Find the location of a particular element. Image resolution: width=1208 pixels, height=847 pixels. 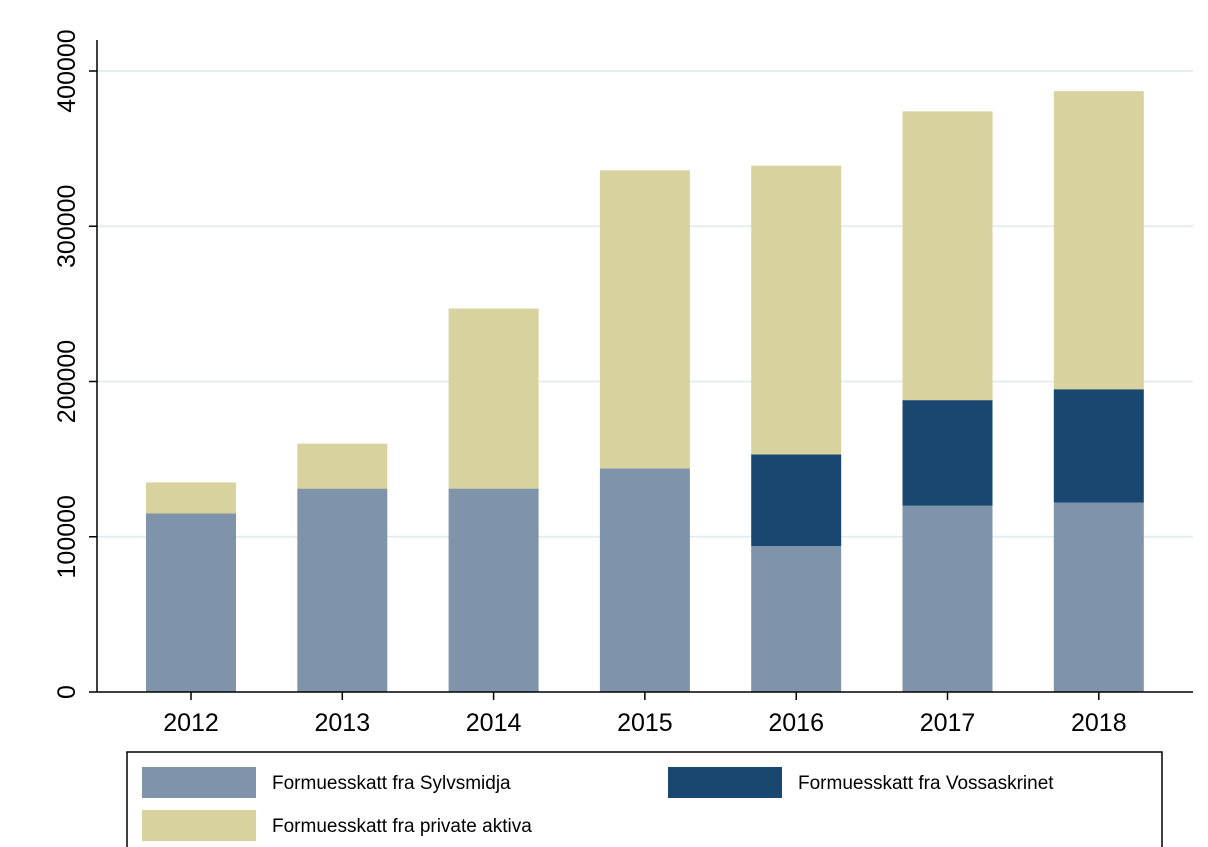

x-tick-label: 2014 is located at coordinates (494, 723).